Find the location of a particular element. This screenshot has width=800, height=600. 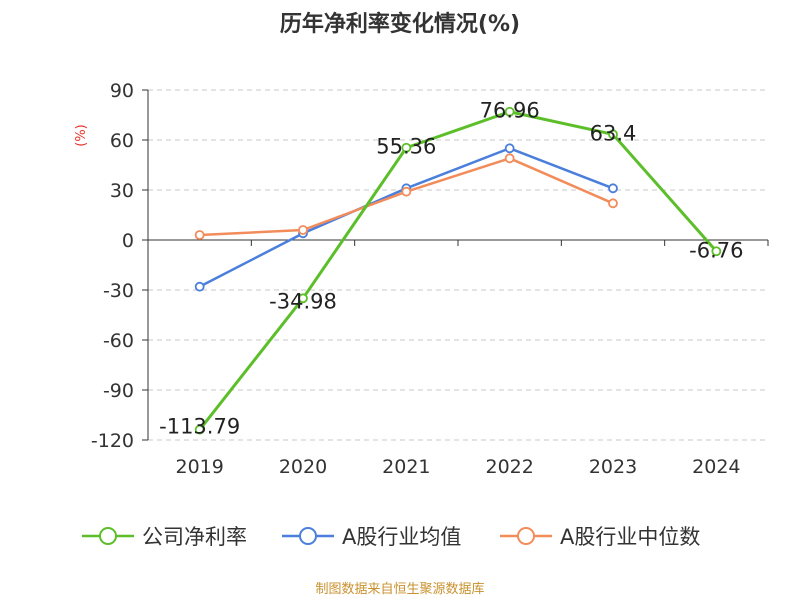

y-tick-label: -30 is located at coordinates (118, 291).